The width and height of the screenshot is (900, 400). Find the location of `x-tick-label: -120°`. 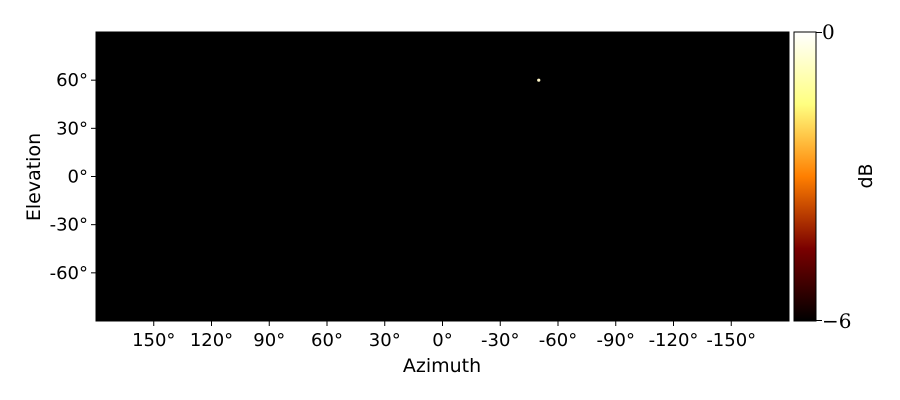

x-tick-label: -120° is located at coordinates (674, 340).